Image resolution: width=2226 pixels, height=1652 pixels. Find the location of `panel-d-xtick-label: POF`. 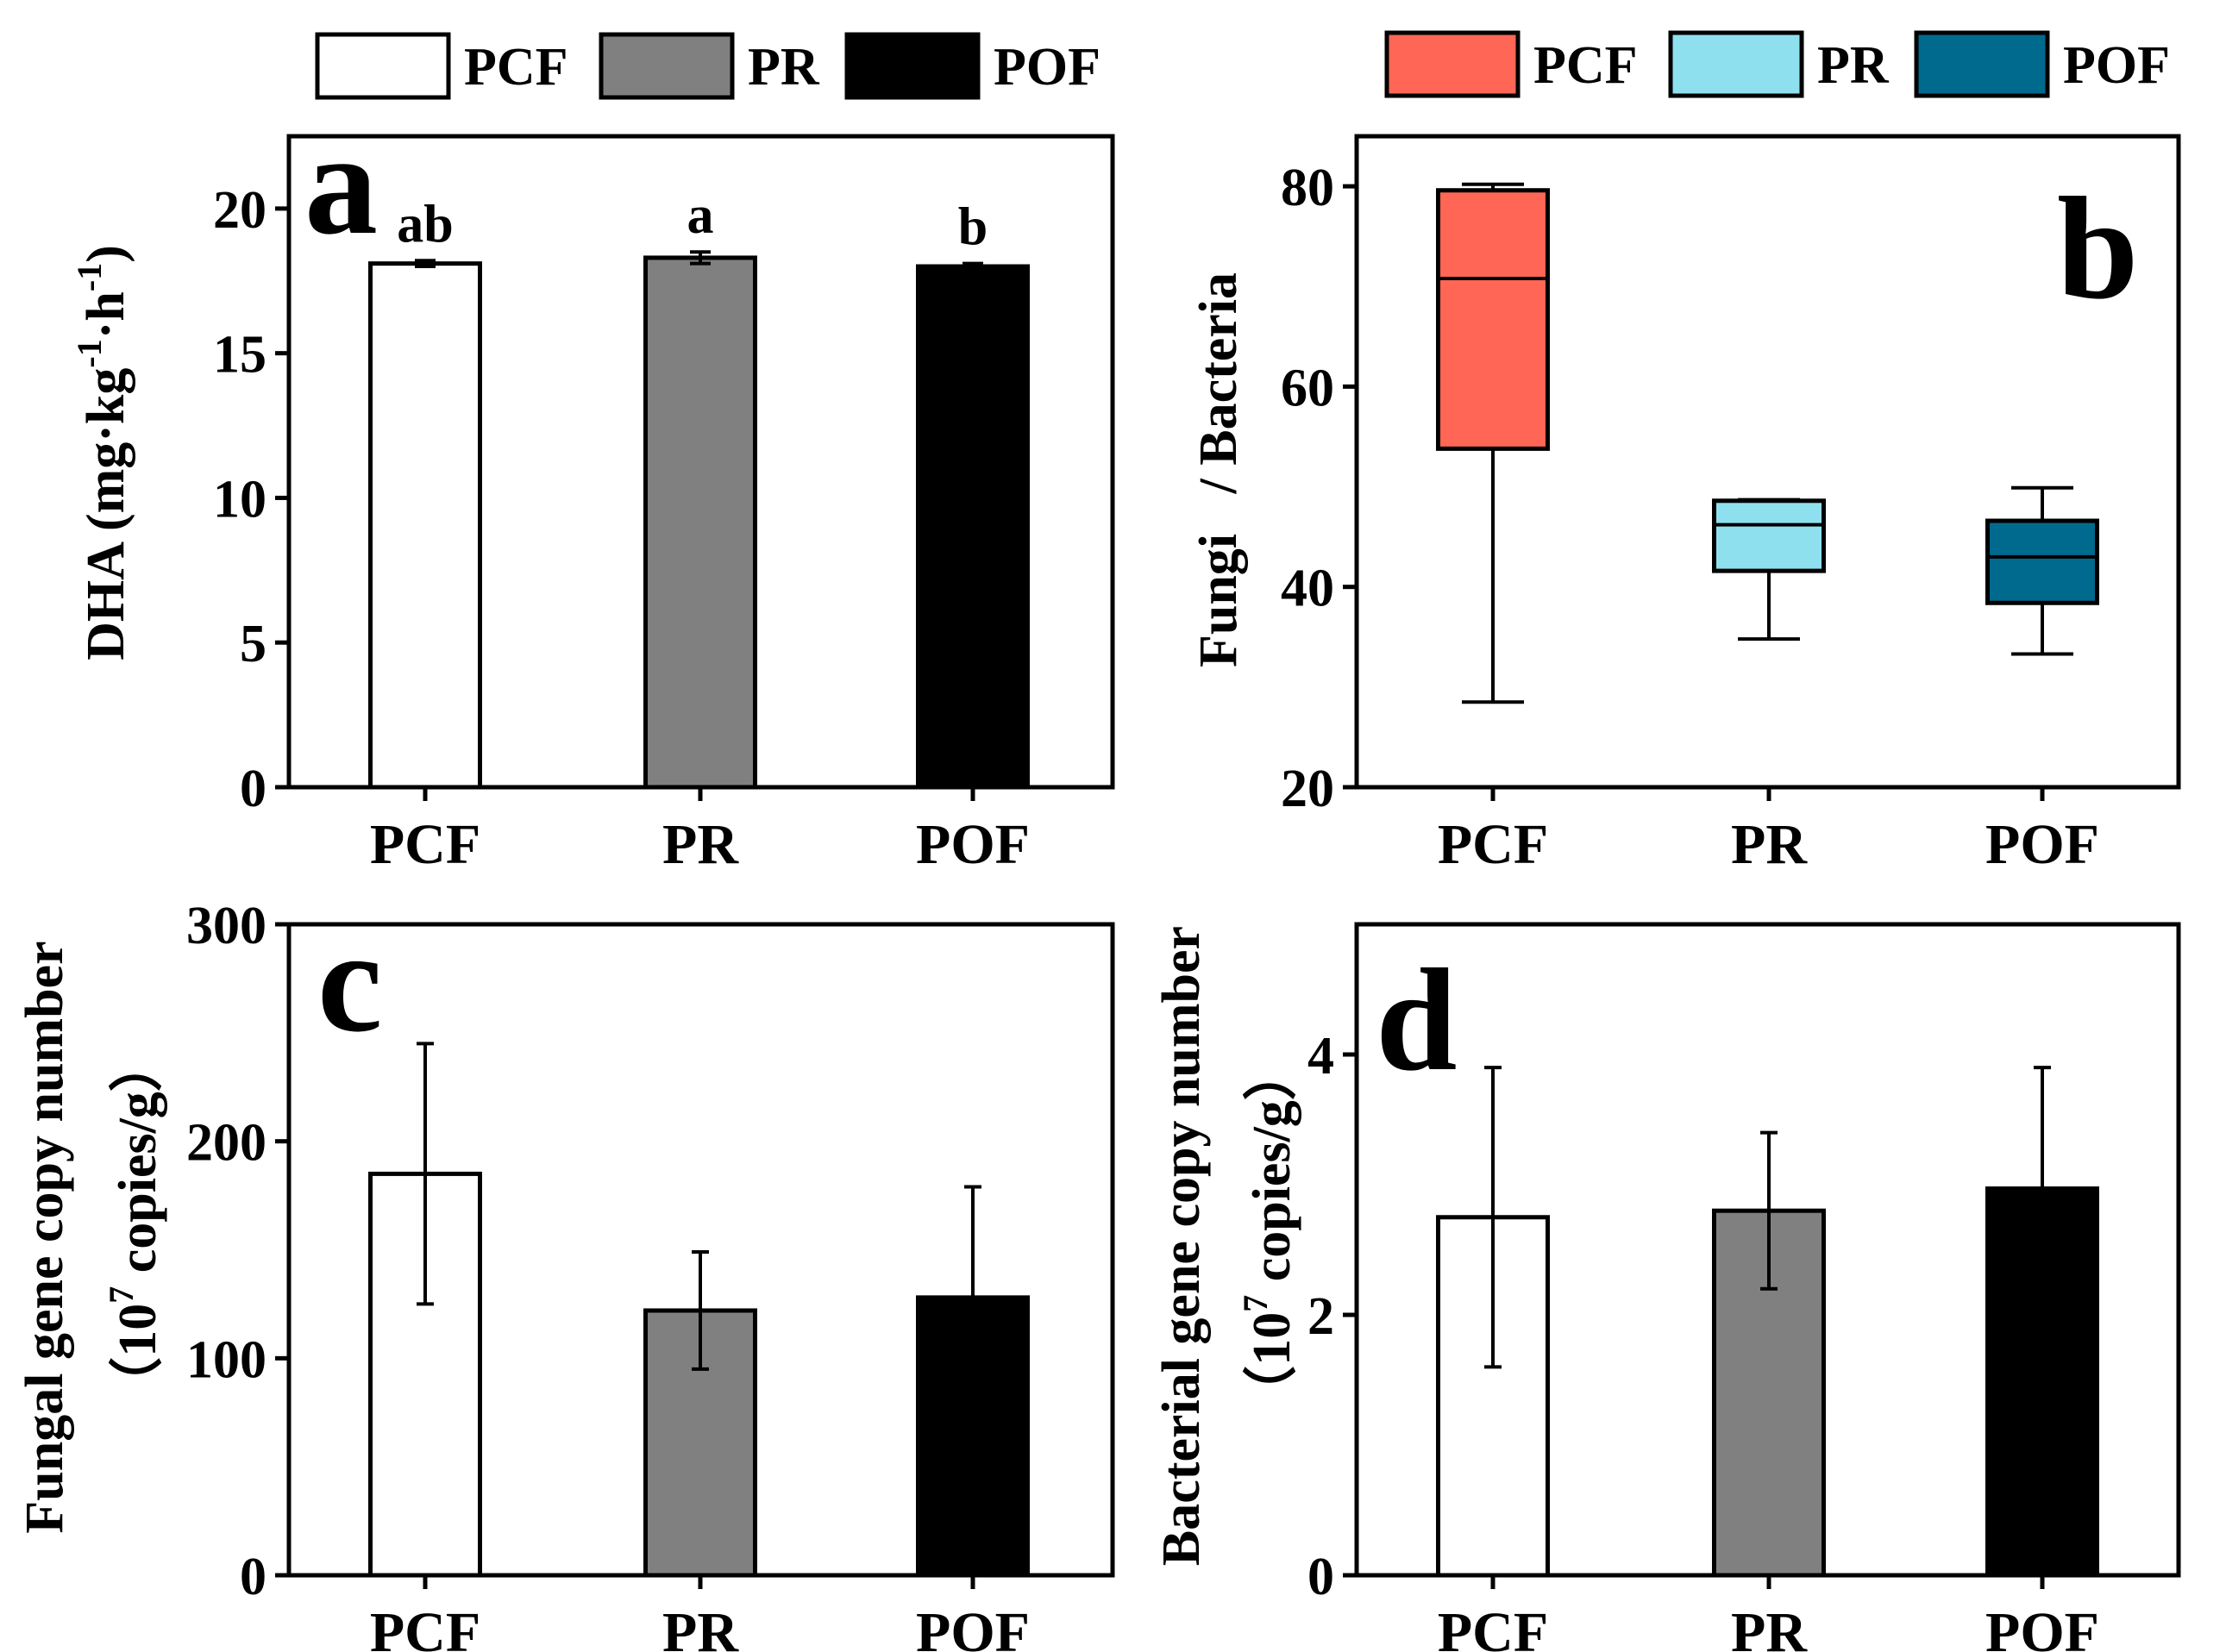

panel-d-xtick-label: POF is located at coordinates (2042, 1626).